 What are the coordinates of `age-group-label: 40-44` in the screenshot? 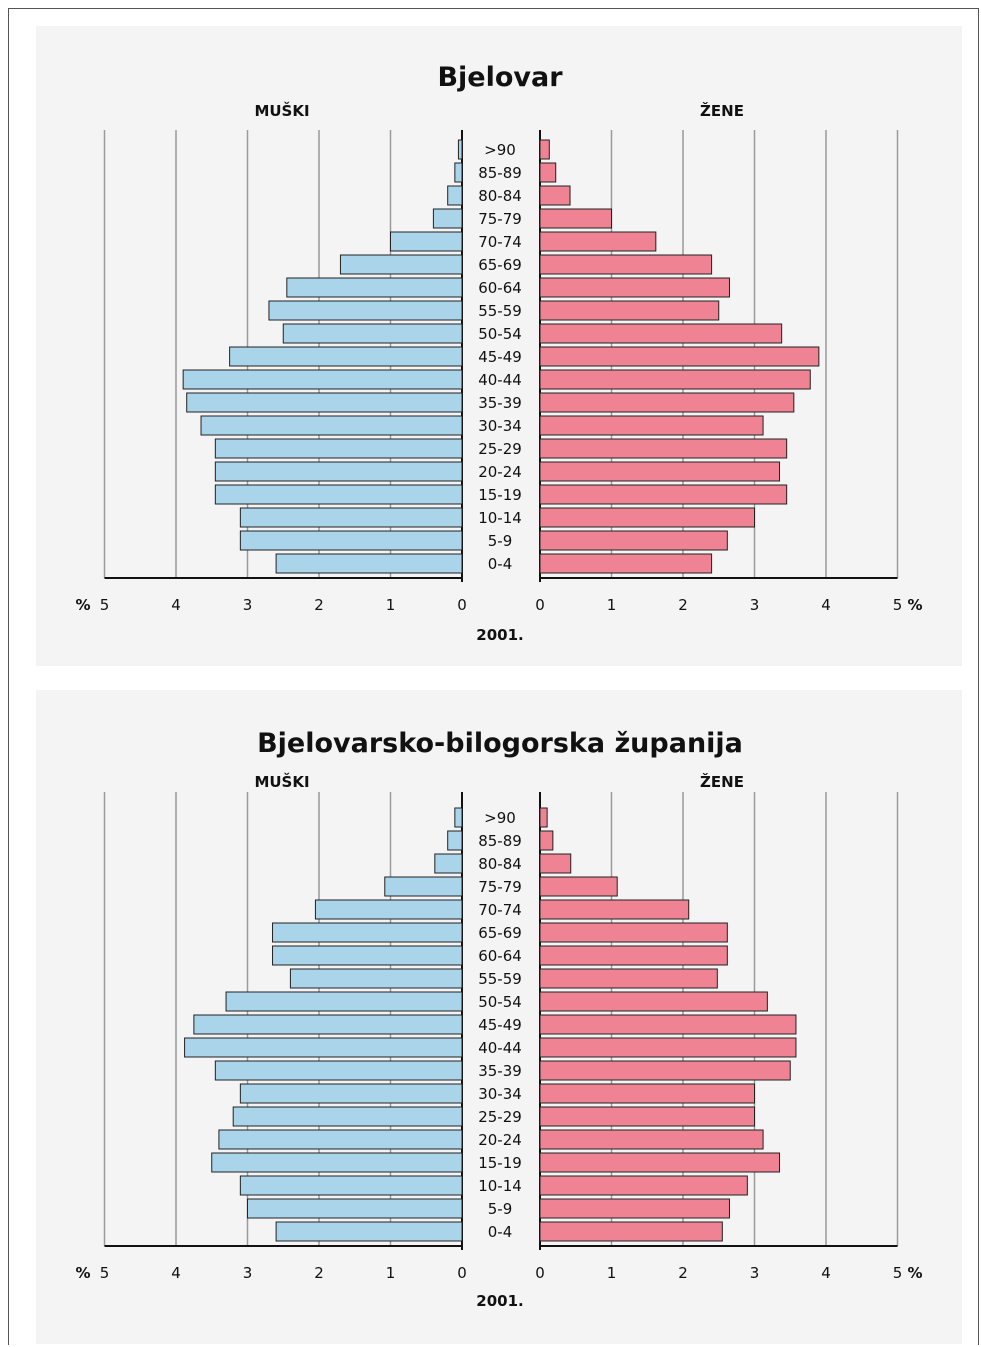 It's located at (500, 380).